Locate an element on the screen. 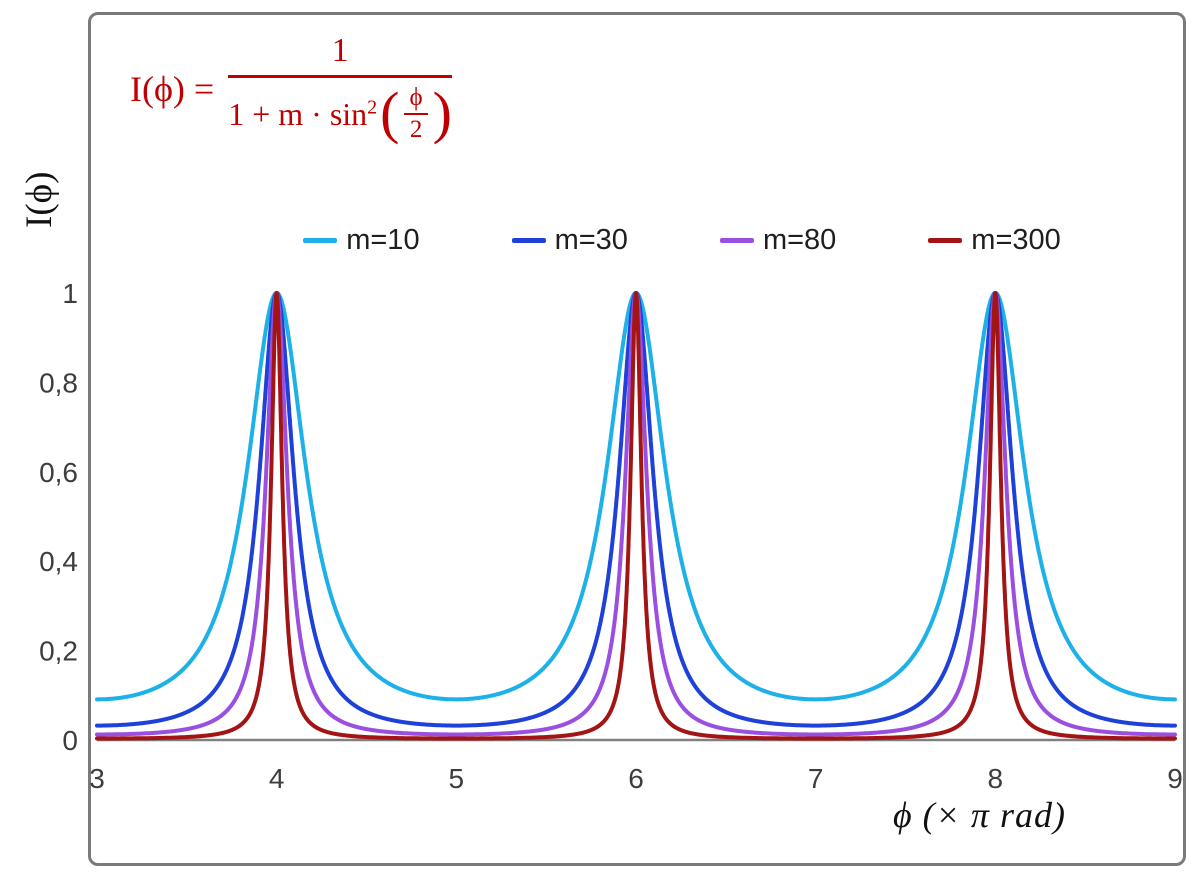 Image resolution: width=1200 pixels, height=880 pixels. x-tick-label: 7 is located at coordinates (816, 778).